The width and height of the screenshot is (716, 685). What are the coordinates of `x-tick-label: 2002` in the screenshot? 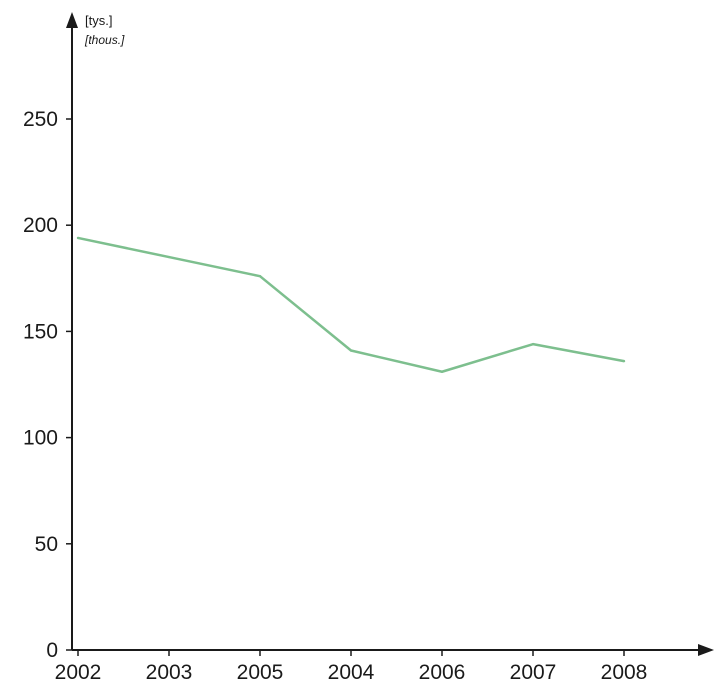 It's located at (78, 672).